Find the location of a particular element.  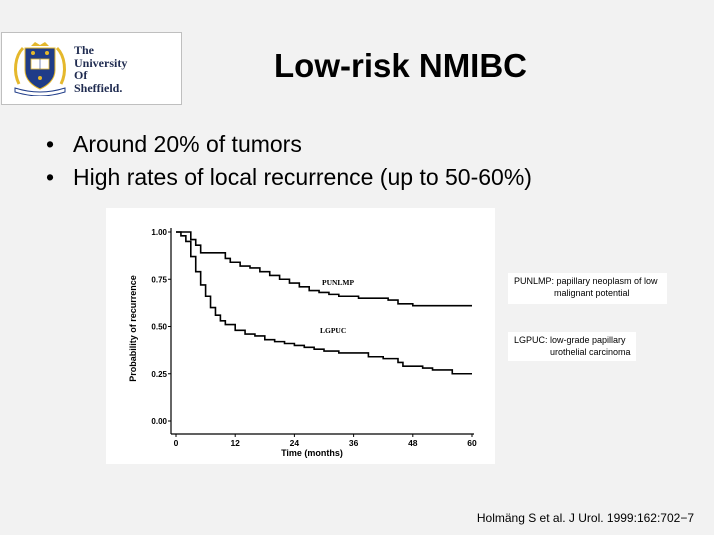

slide-title: Low-risk NMIBC is located at coordinates (401, 65).